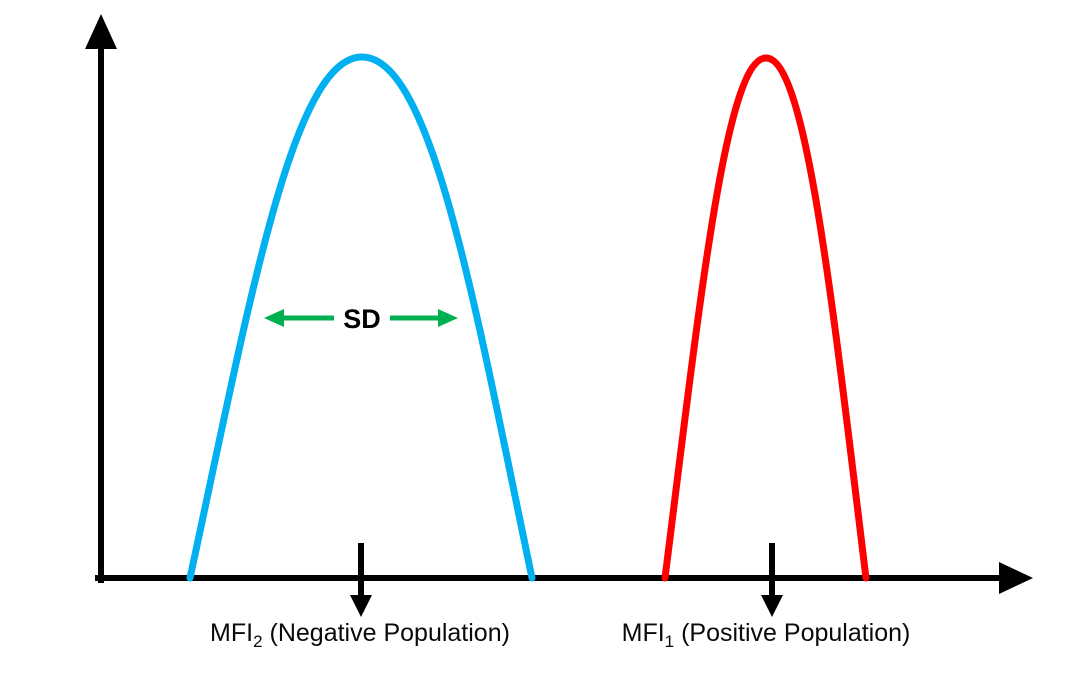 This screenshot has height=675, width=1080. What do you see at coordinates (1016, 578) in the screenshot?
I see `x-axis-arrowhead-icon` at bounding box center [1016, 578].